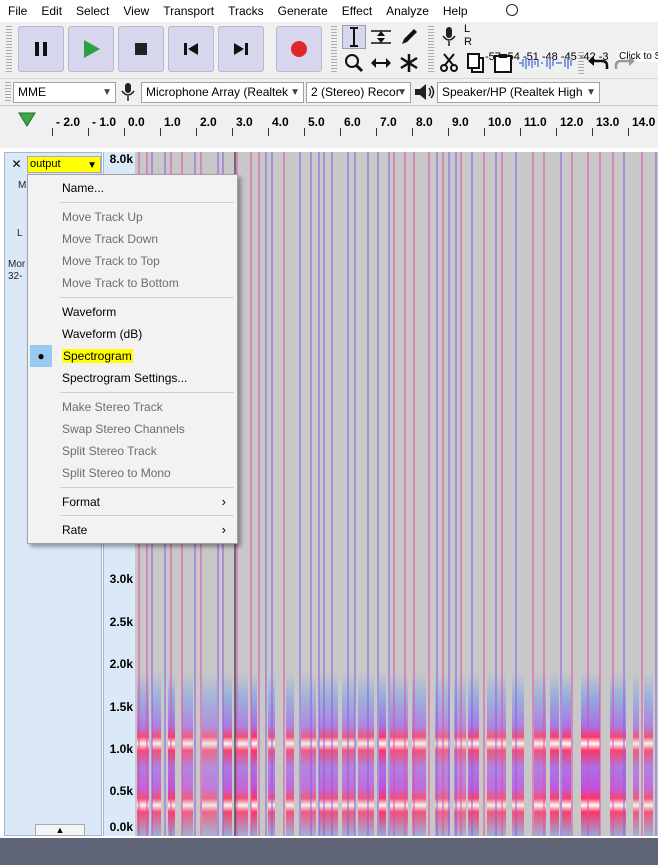  What do you see at coordinates (500, 122) in the screenshot?
I see `timeline-tick: 10.0` at bounding box center [500, 122].